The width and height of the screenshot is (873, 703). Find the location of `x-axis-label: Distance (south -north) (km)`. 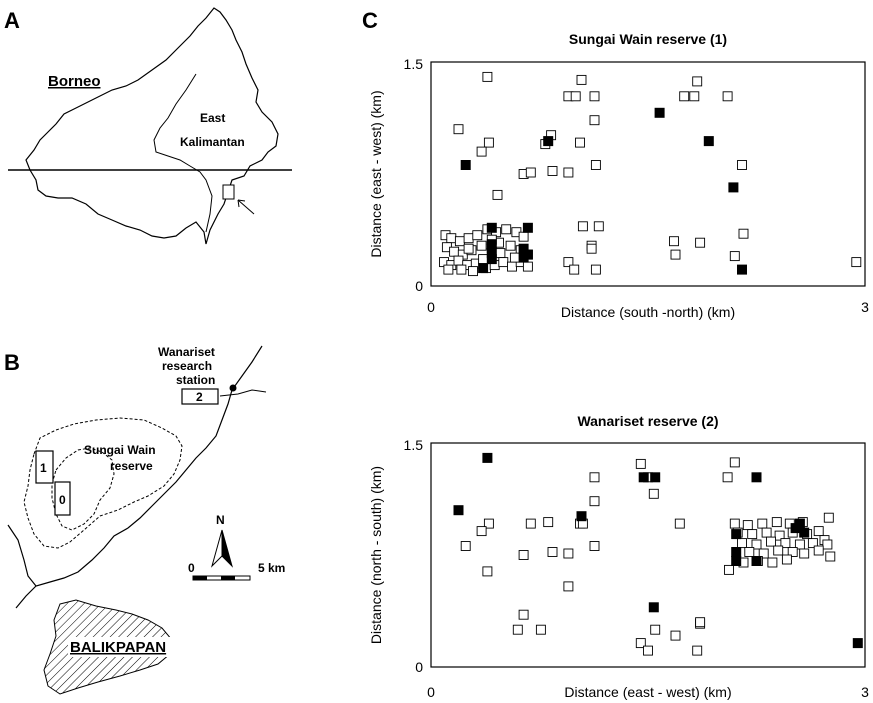

x-axis-label: Distance (south -north) (km) is located at coordinates (648, 312).